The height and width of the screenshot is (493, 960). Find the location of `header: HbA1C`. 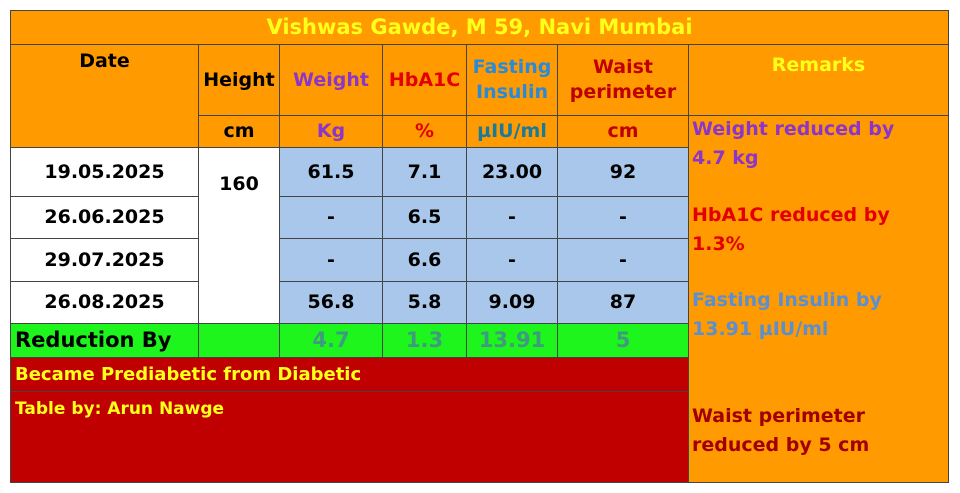

header: HbA1C is located at coordinates (424, 80).